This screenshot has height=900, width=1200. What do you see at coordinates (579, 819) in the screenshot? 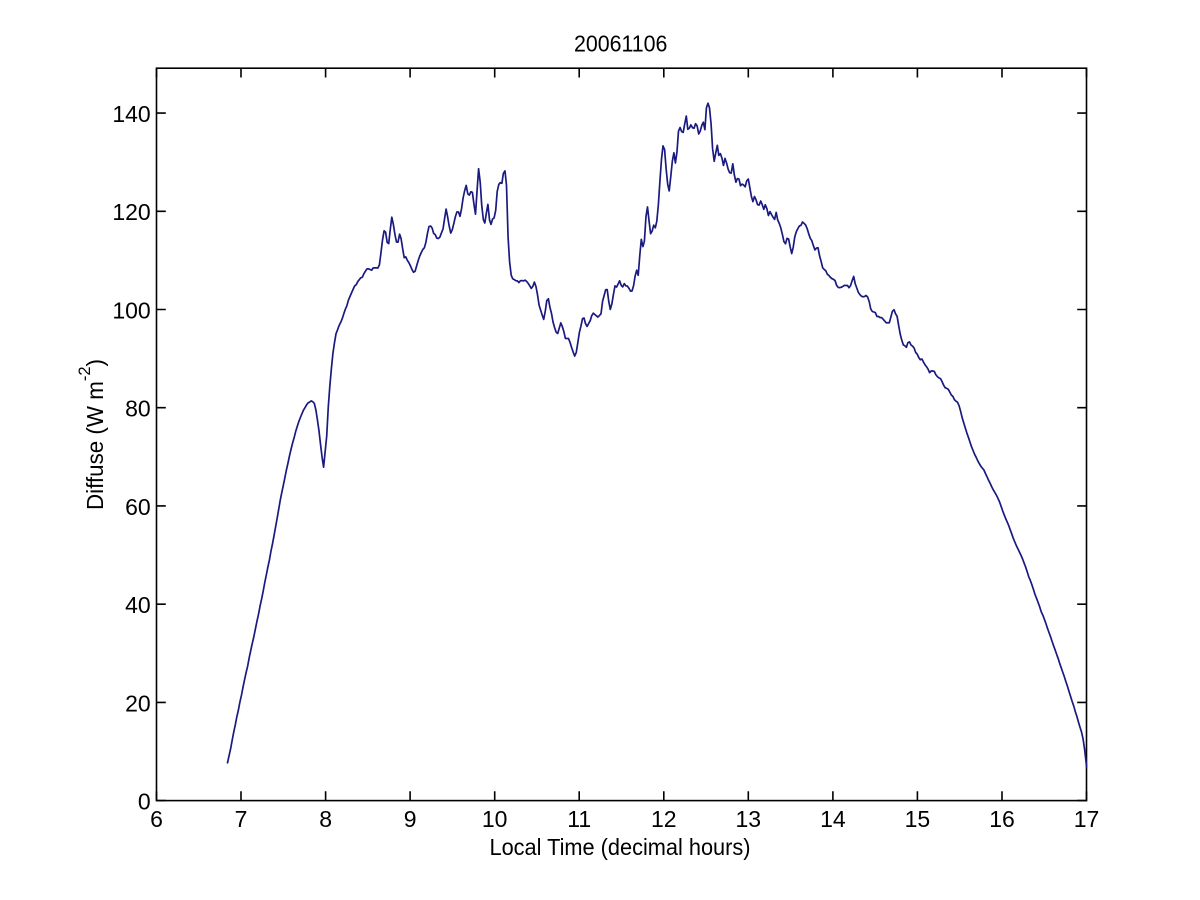
I see `svg-text: 11` at bounding box center [579, 819].